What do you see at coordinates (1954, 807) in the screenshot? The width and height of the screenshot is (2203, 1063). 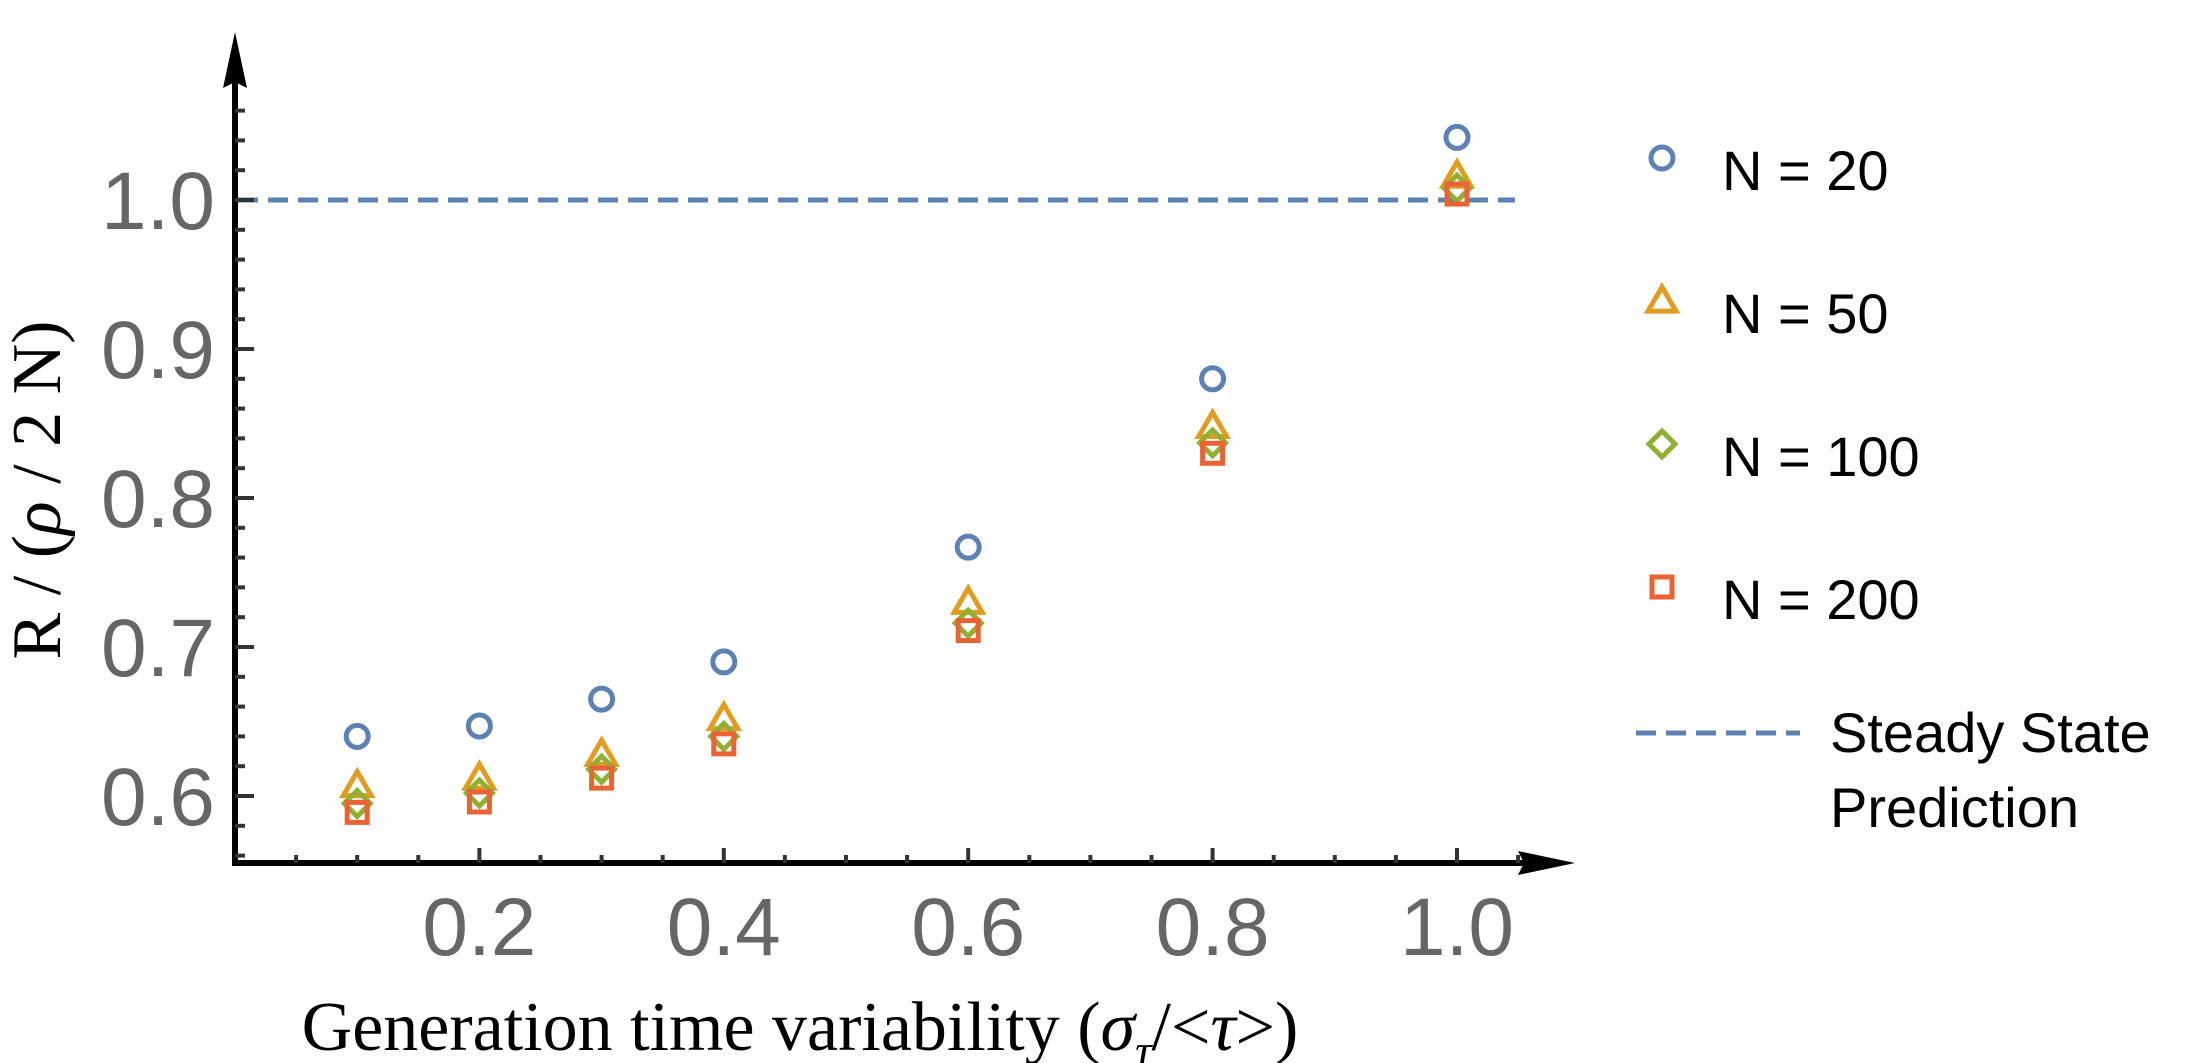 I see `legend-label-steady-state-2: Prediction` at bounding box center [1954, 807].